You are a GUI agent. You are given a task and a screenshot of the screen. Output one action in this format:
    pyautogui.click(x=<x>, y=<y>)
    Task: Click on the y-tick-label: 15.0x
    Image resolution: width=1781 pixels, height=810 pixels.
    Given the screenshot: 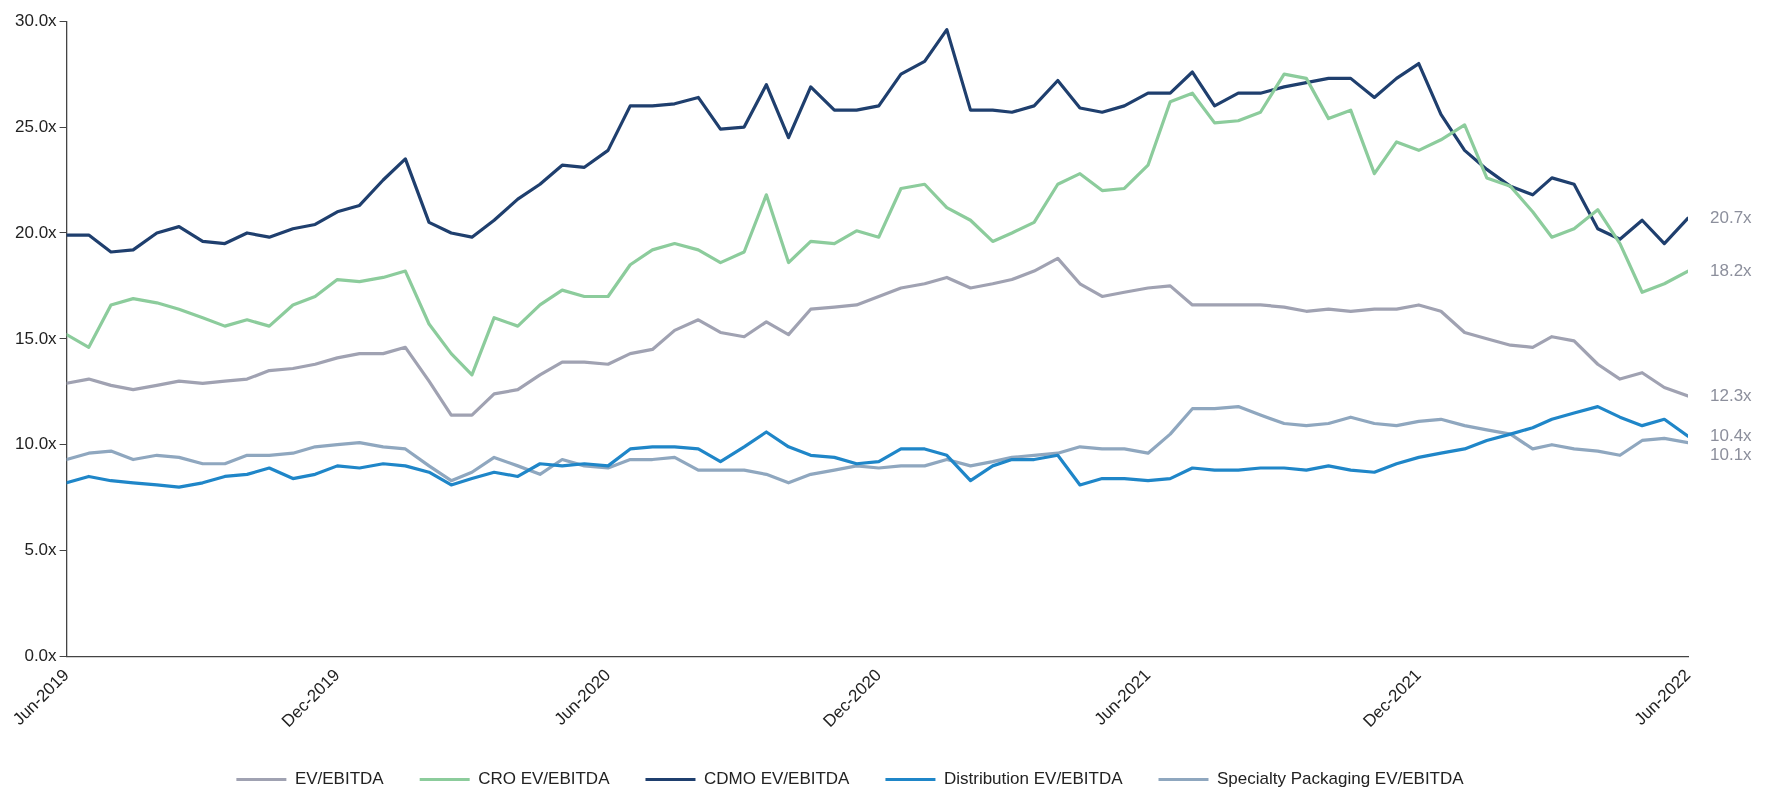 What is the action you would take?
    pyautogui.click(x=36, y=338)
    